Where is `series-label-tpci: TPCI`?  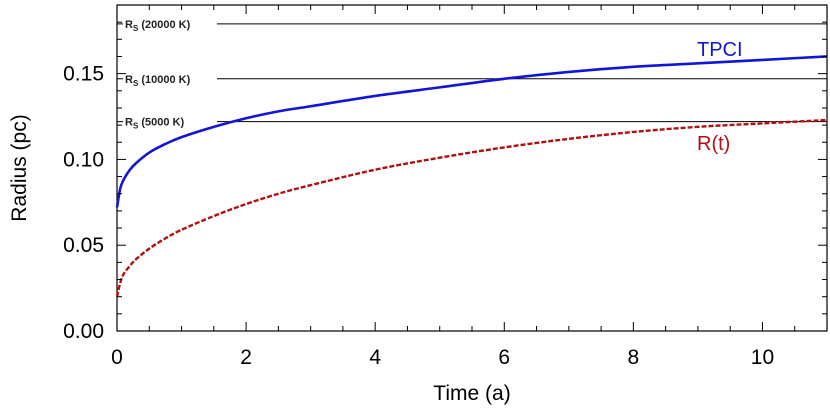
series-label-tpci: TPCI is located at coordinates (720, 50).